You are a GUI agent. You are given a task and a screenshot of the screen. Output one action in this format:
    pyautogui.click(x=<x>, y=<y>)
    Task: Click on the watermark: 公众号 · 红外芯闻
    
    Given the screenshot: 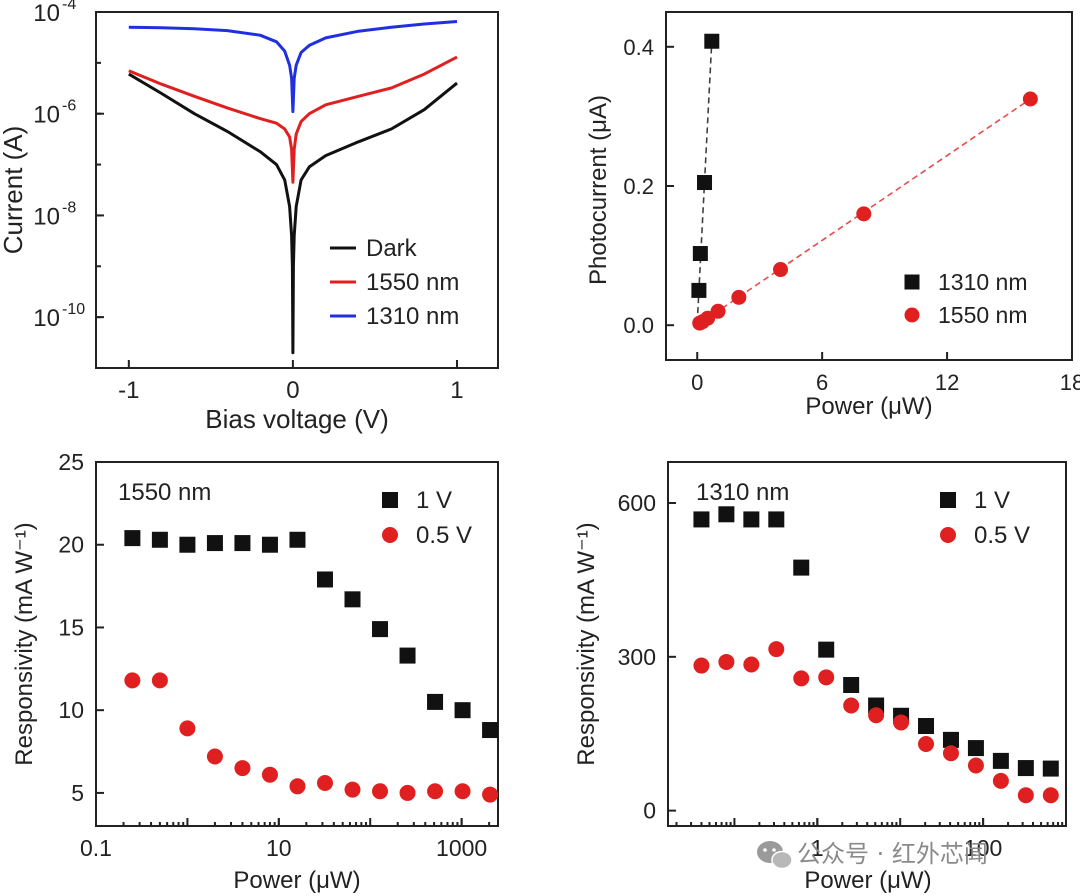 What is the action you would take?
    pyautogui.click(x=872, y=855)
    